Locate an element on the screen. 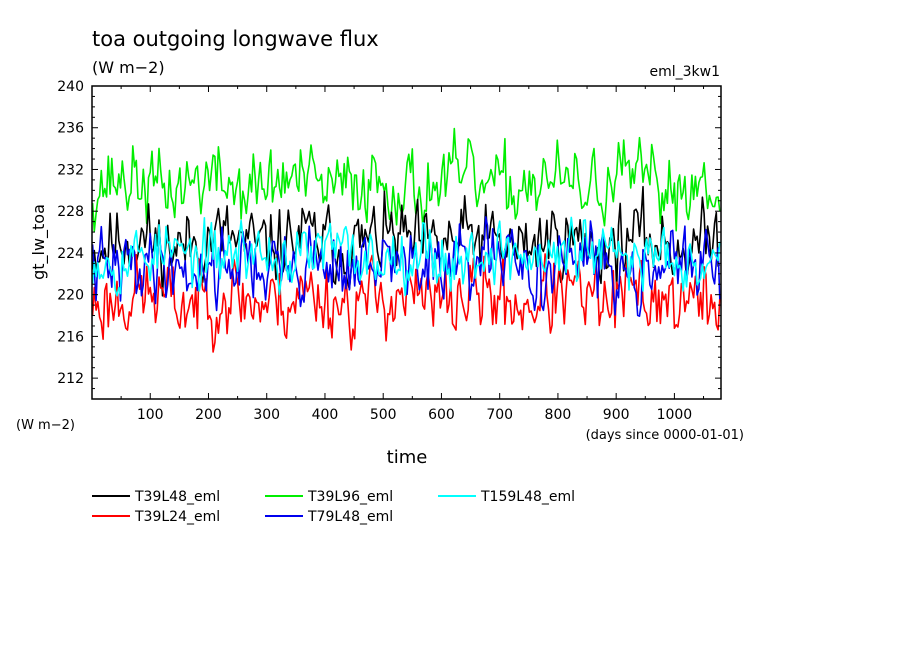  y-tick-label: 216 is located at coordinates (70, 337).